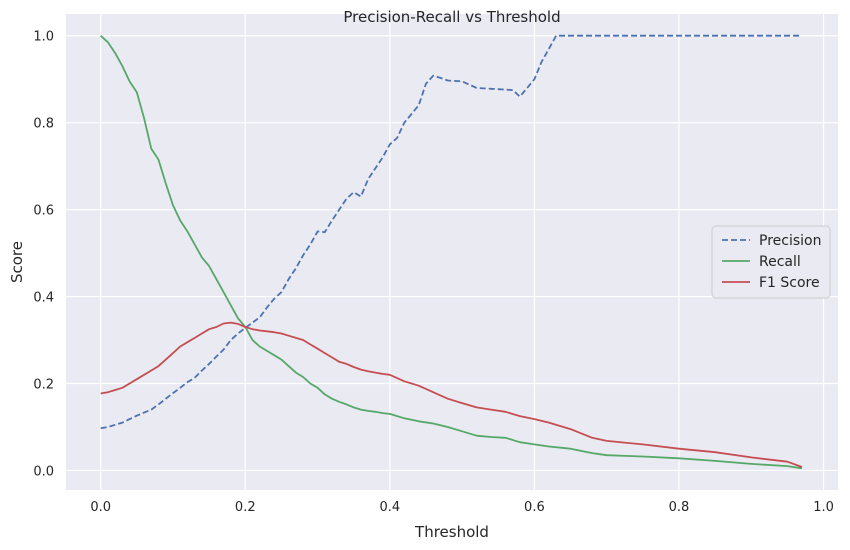  What do you see at coordinates (790, 241) in the screenshot?
I see `legend-label-precision: Precision` at bounding box center [790, 241].